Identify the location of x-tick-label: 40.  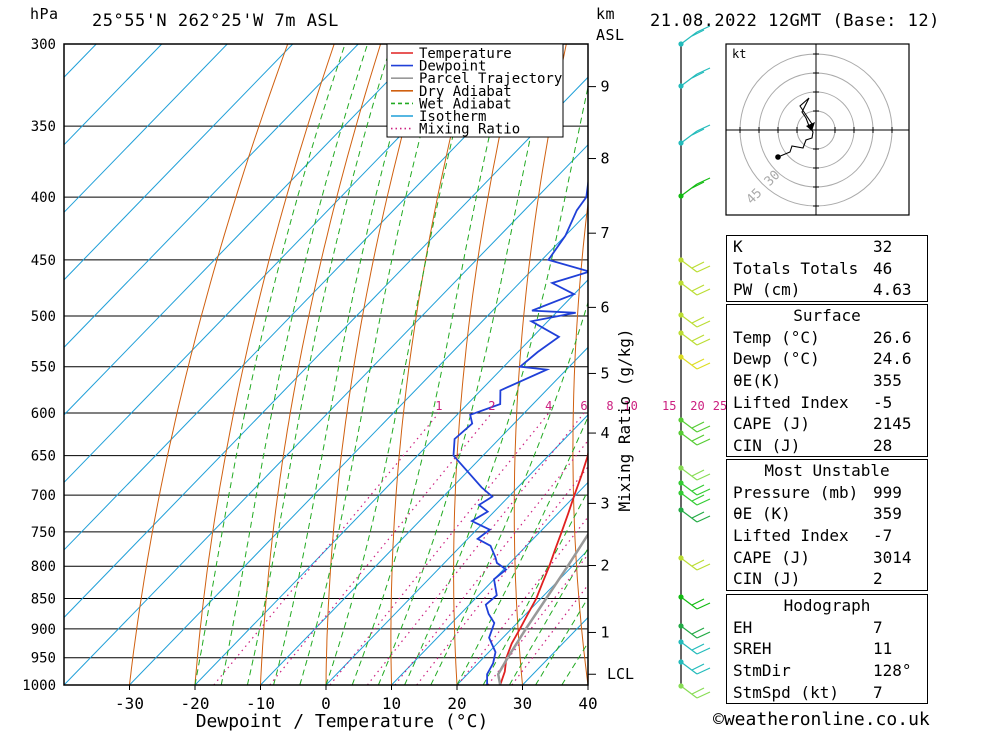
(587, 703).